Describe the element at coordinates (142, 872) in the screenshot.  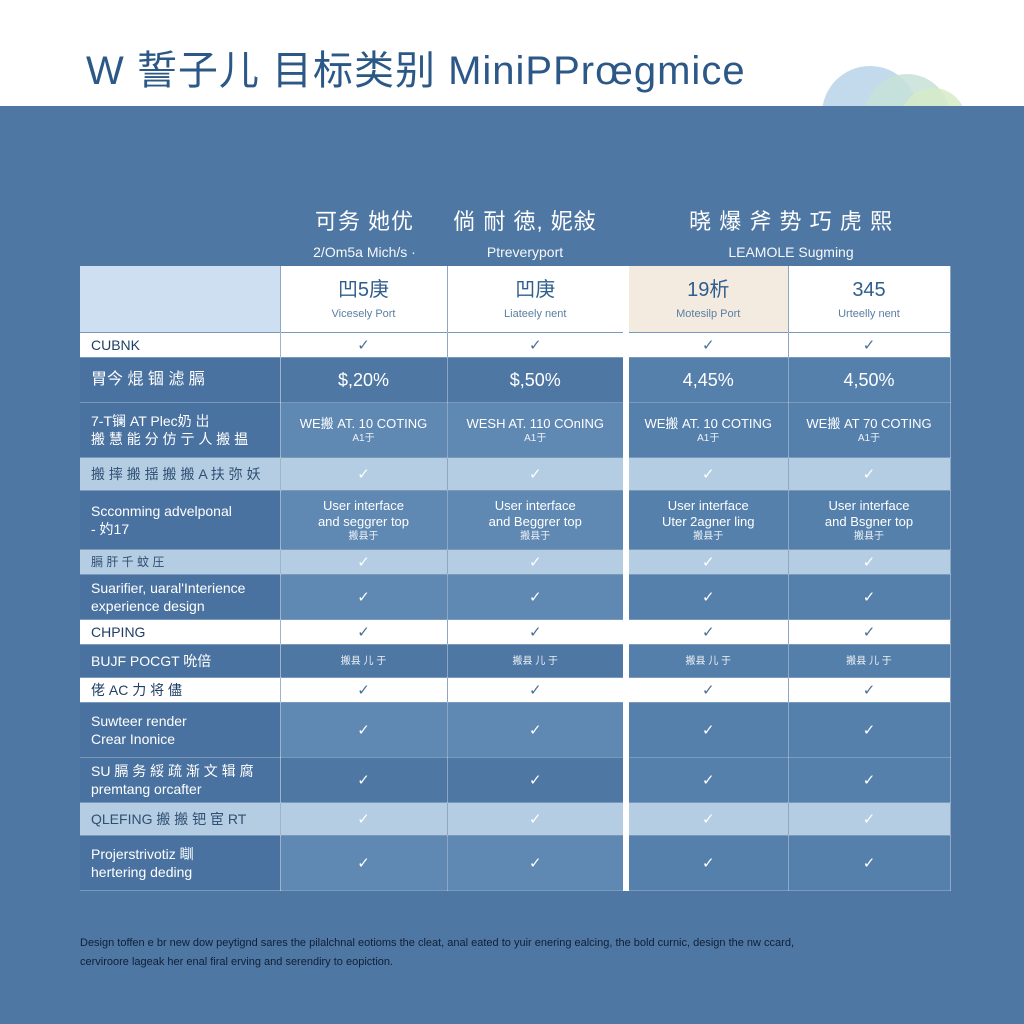
I see `row-label-line: hertering deding` at that location.